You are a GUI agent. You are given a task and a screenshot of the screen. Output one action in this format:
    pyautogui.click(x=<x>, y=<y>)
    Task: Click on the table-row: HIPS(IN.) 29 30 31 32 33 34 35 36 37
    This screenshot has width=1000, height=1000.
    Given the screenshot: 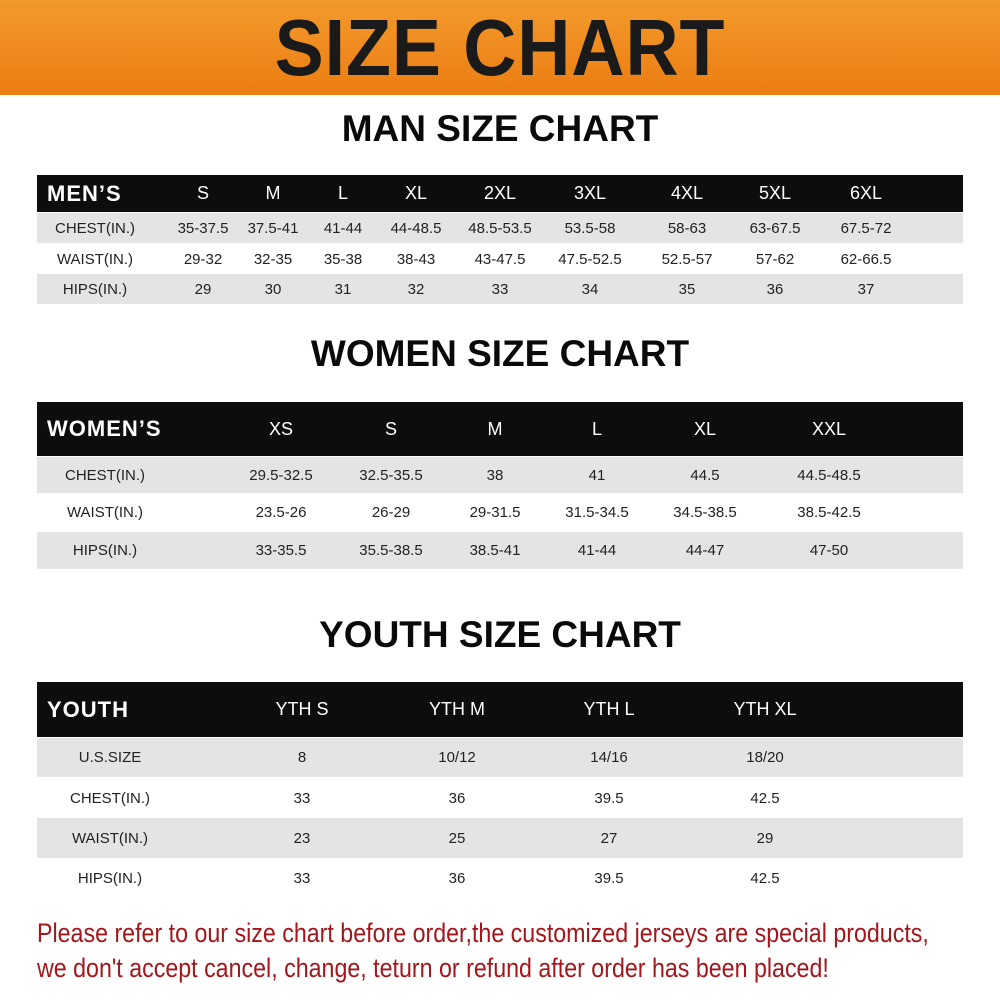 What is the action you would take?
    pyautogui.click(x=500, y=289)
    